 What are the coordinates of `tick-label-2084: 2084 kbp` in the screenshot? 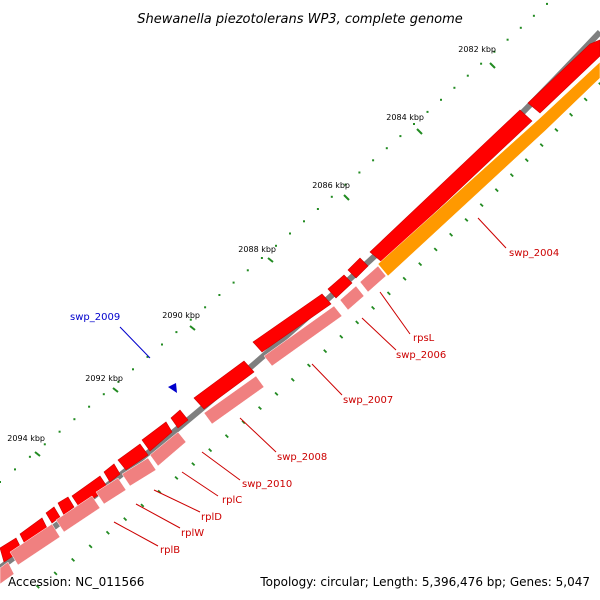 It's located at (405, 117).